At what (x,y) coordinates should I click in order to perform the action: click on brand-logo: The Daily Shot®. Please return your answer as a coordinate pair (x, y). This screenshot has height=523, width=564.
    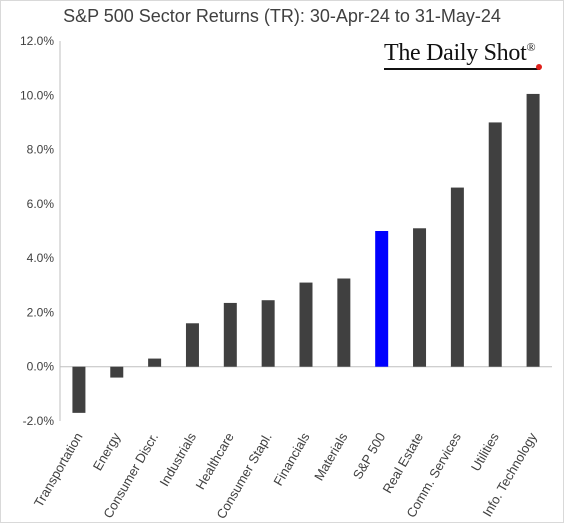
    Looking at the image, I should click on (460, 53).